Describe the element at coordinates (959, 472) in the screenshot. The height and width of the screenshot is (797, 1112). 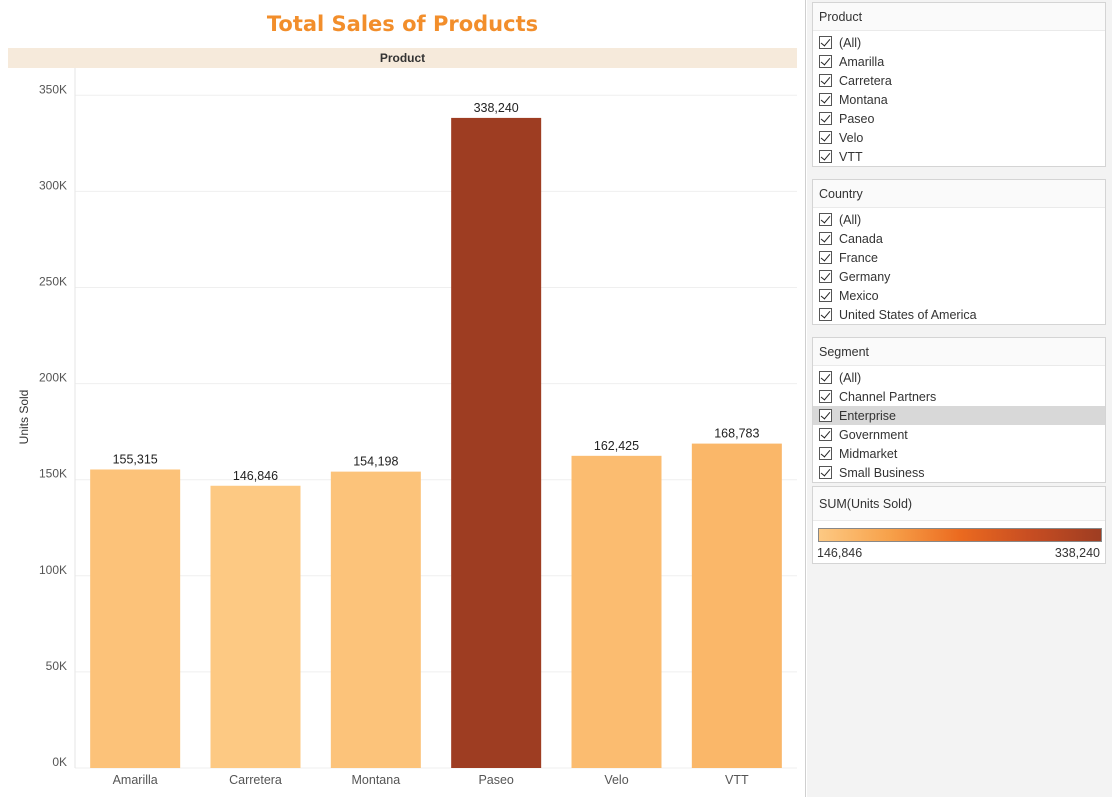
I see `filter-option: Small Business` at that location.